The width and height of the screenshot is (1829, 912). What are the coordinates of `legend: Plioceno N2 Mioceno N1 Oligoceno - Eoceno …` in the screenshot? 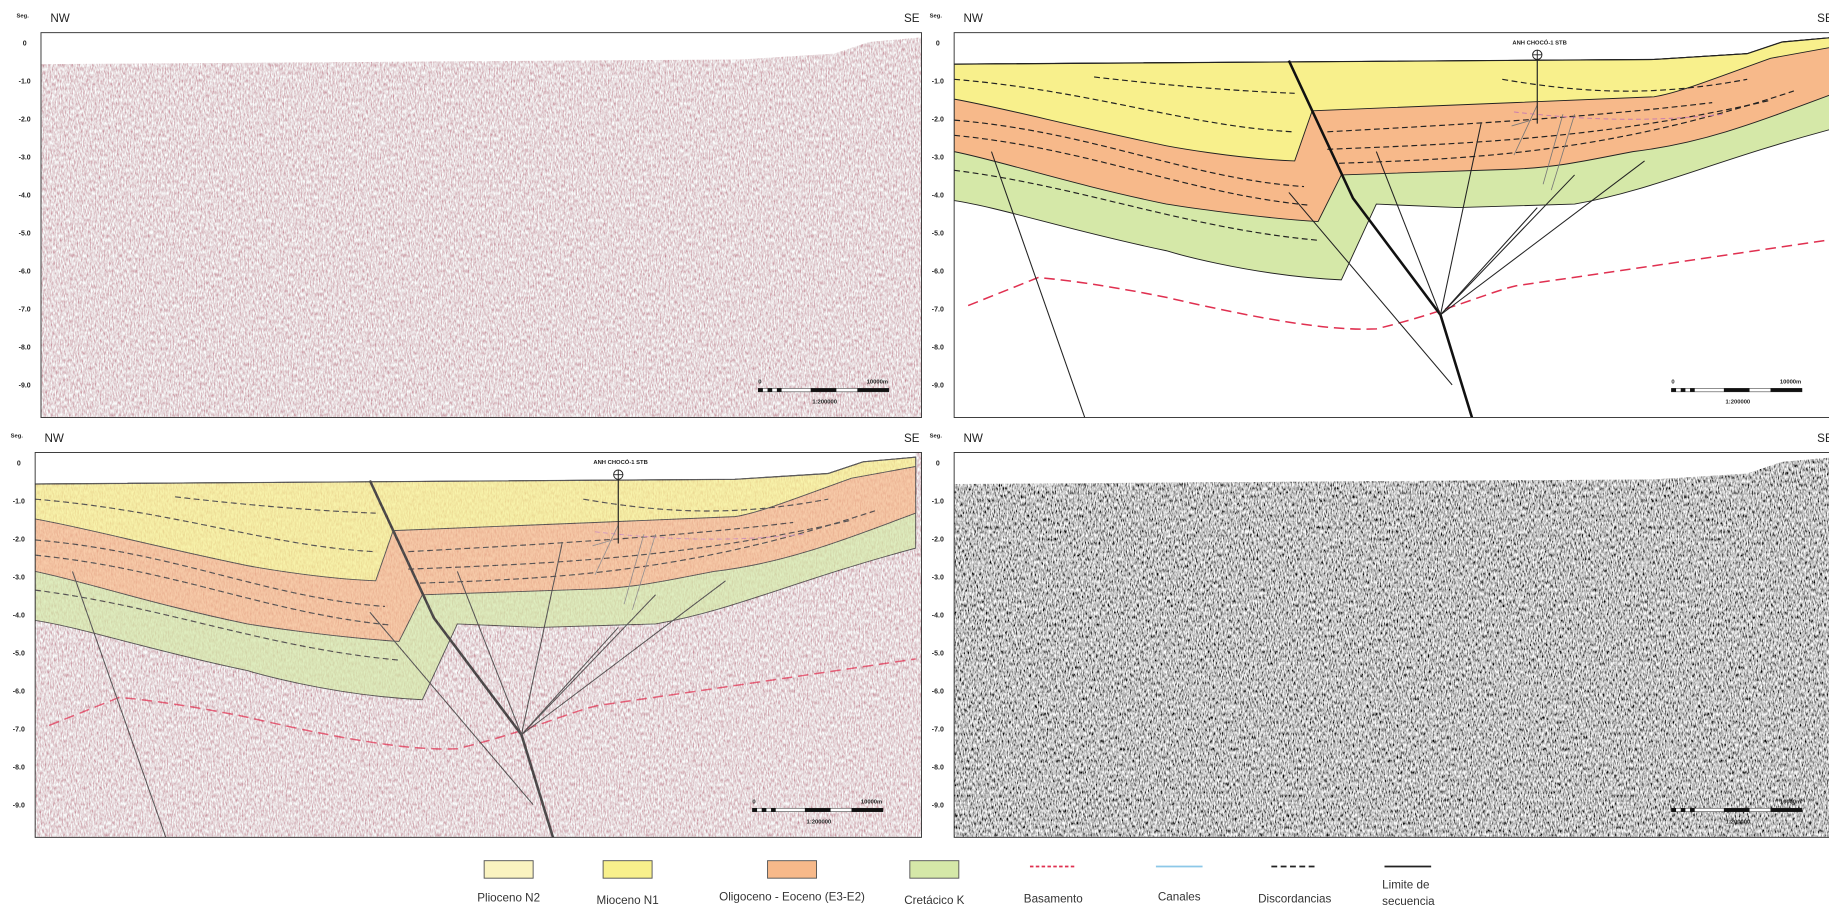 It's located at (956, 884).